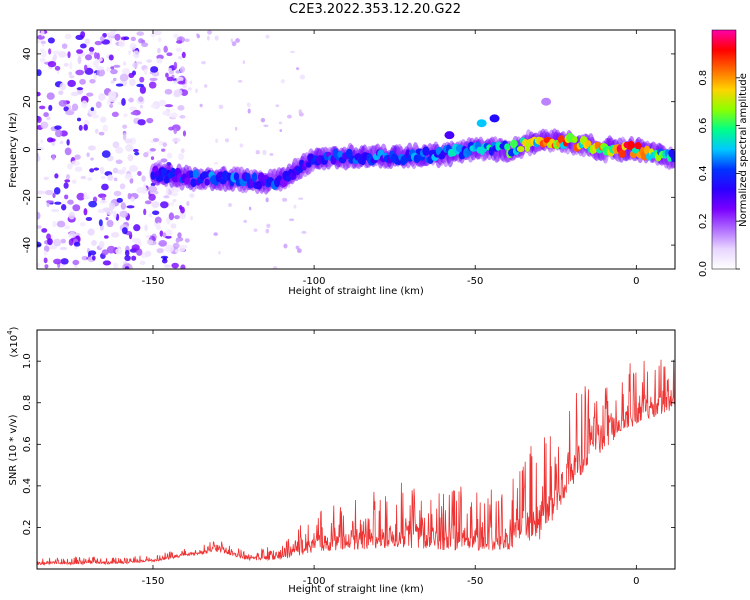 This screenshot has width=750, height=600. Describe the element at coordinates (703, 173) in the screenshot. I see `colorbar-tick-label: 0.4` at that location.